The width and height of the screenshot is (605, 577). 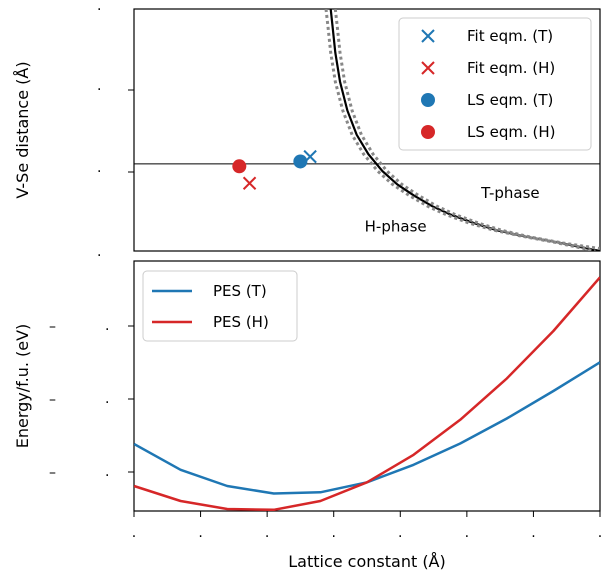 What do you see at coordinates (209, 291) in the screenshot?
I see `legend-entry-pes-t: PES (T)` at bounding box center [209, 291].